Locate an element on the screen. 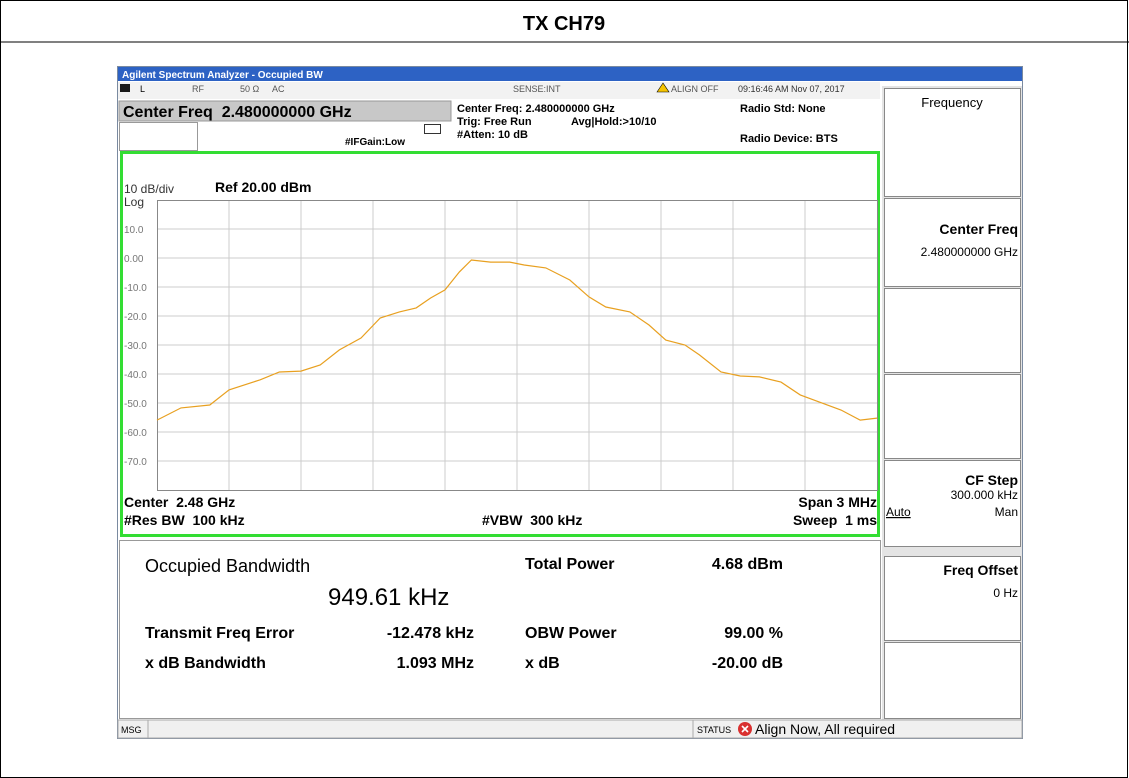  status-label: STATUS is located at coordinates (714, 730).